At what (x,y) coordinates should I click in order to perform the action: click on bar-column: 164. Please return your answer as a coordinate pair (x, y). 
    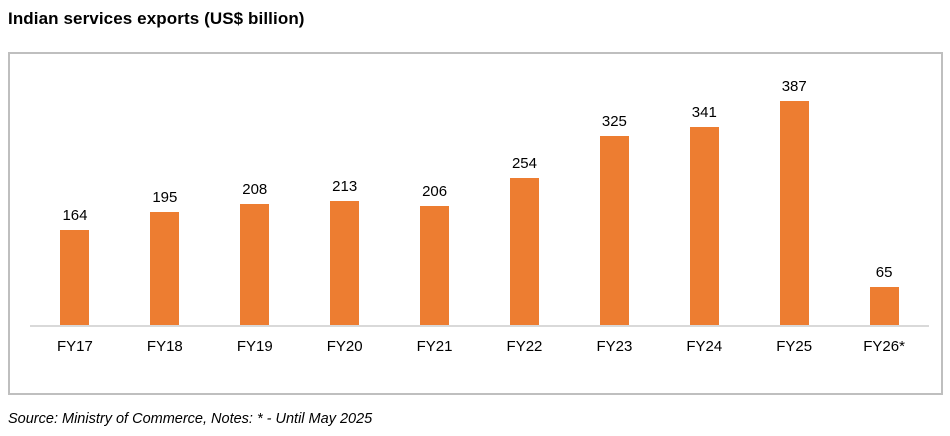
    Looking at the image, I should click on (75, 266).